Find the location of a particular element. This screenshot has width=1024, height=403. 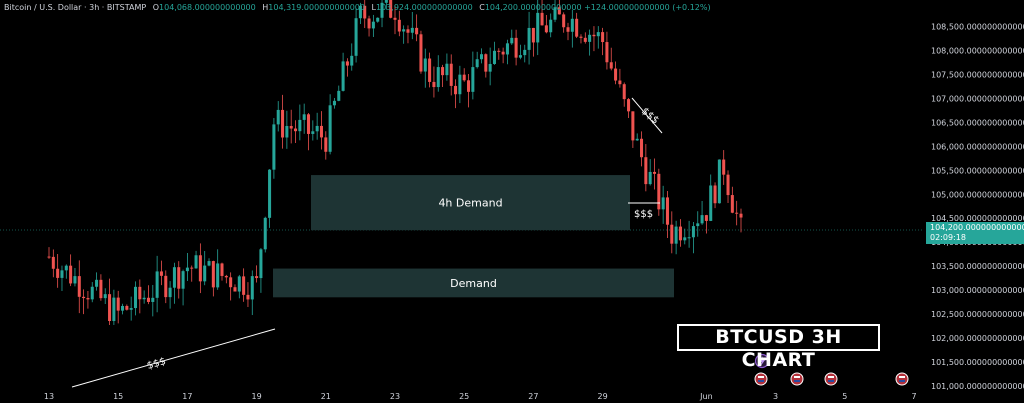

price-tick-label: 105,000.000000000000 is located at coordinates (977, 194).